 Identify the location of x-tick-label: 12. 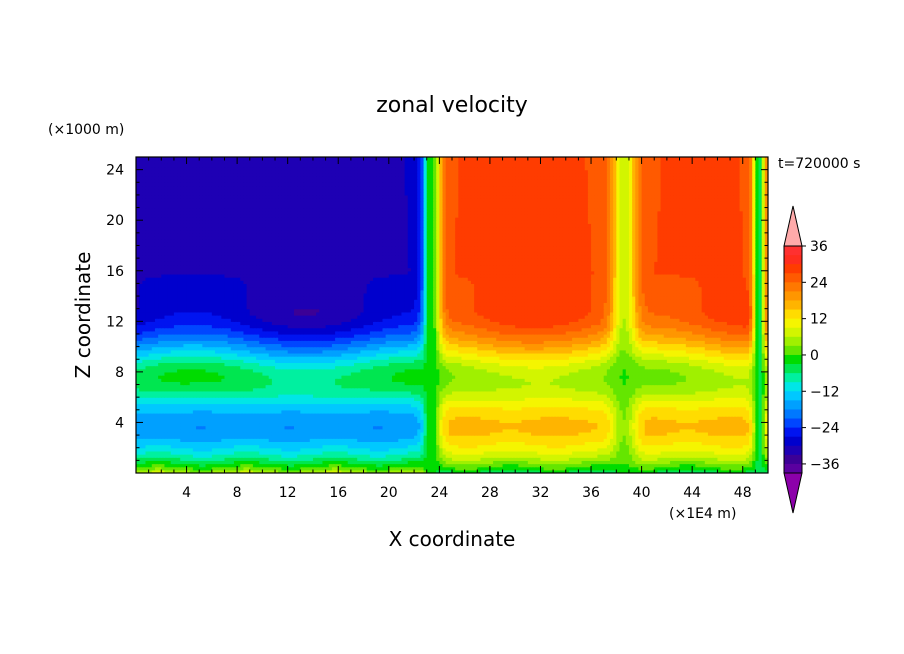
(288, 493).